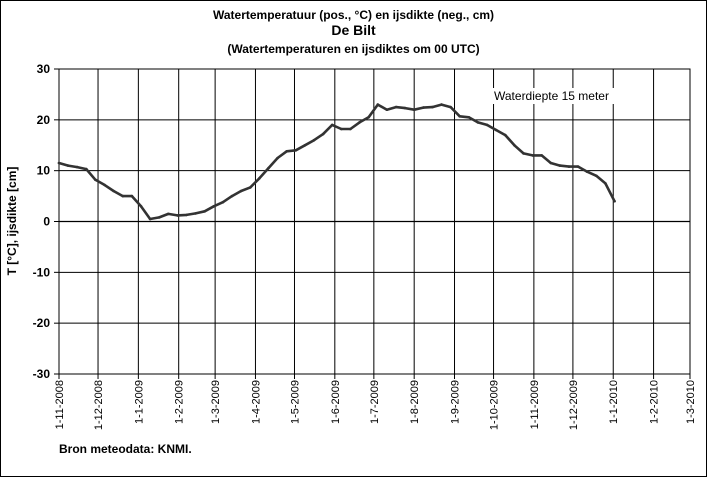 The image size is (707, 477). Describe the element at coordinates (44, 120) in the screenshot. I see `y-tick-label: 20` at that location.